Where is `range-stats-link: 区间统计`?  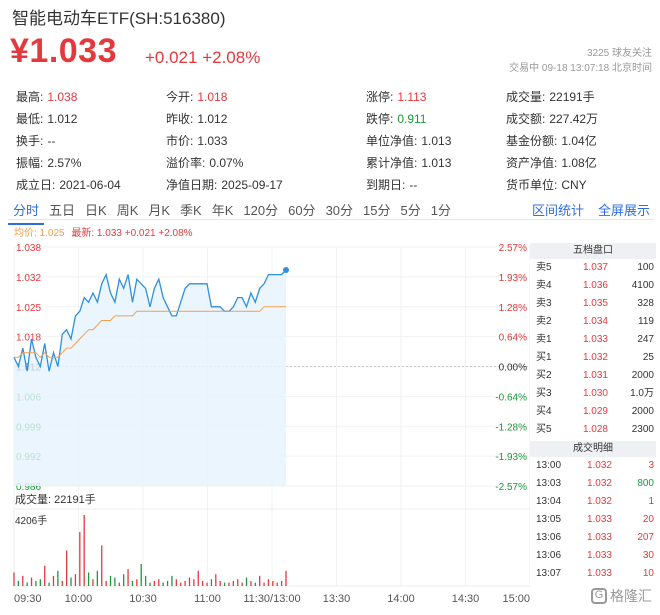
range-stats-link: 区间统计 is located at coordinates (557, 210).